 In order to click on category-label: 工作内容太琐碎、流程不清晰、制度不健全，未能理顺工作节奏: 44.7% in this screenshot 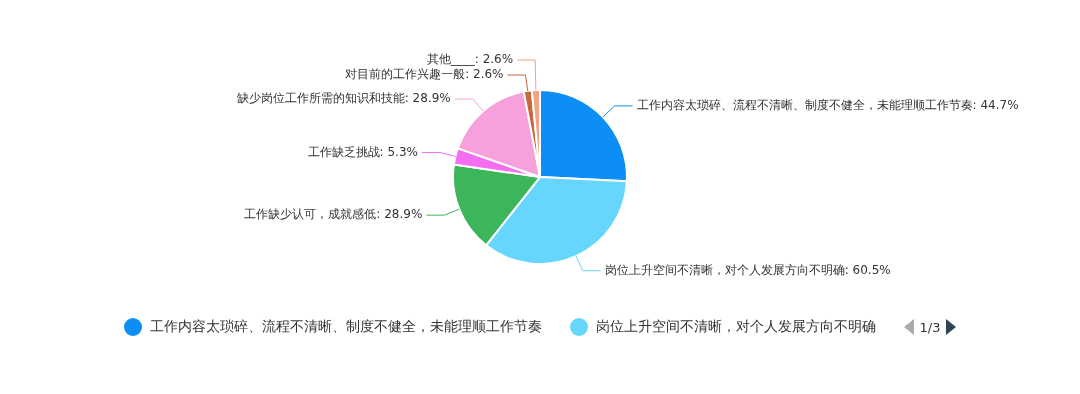, I will do `click(827, 105)`.